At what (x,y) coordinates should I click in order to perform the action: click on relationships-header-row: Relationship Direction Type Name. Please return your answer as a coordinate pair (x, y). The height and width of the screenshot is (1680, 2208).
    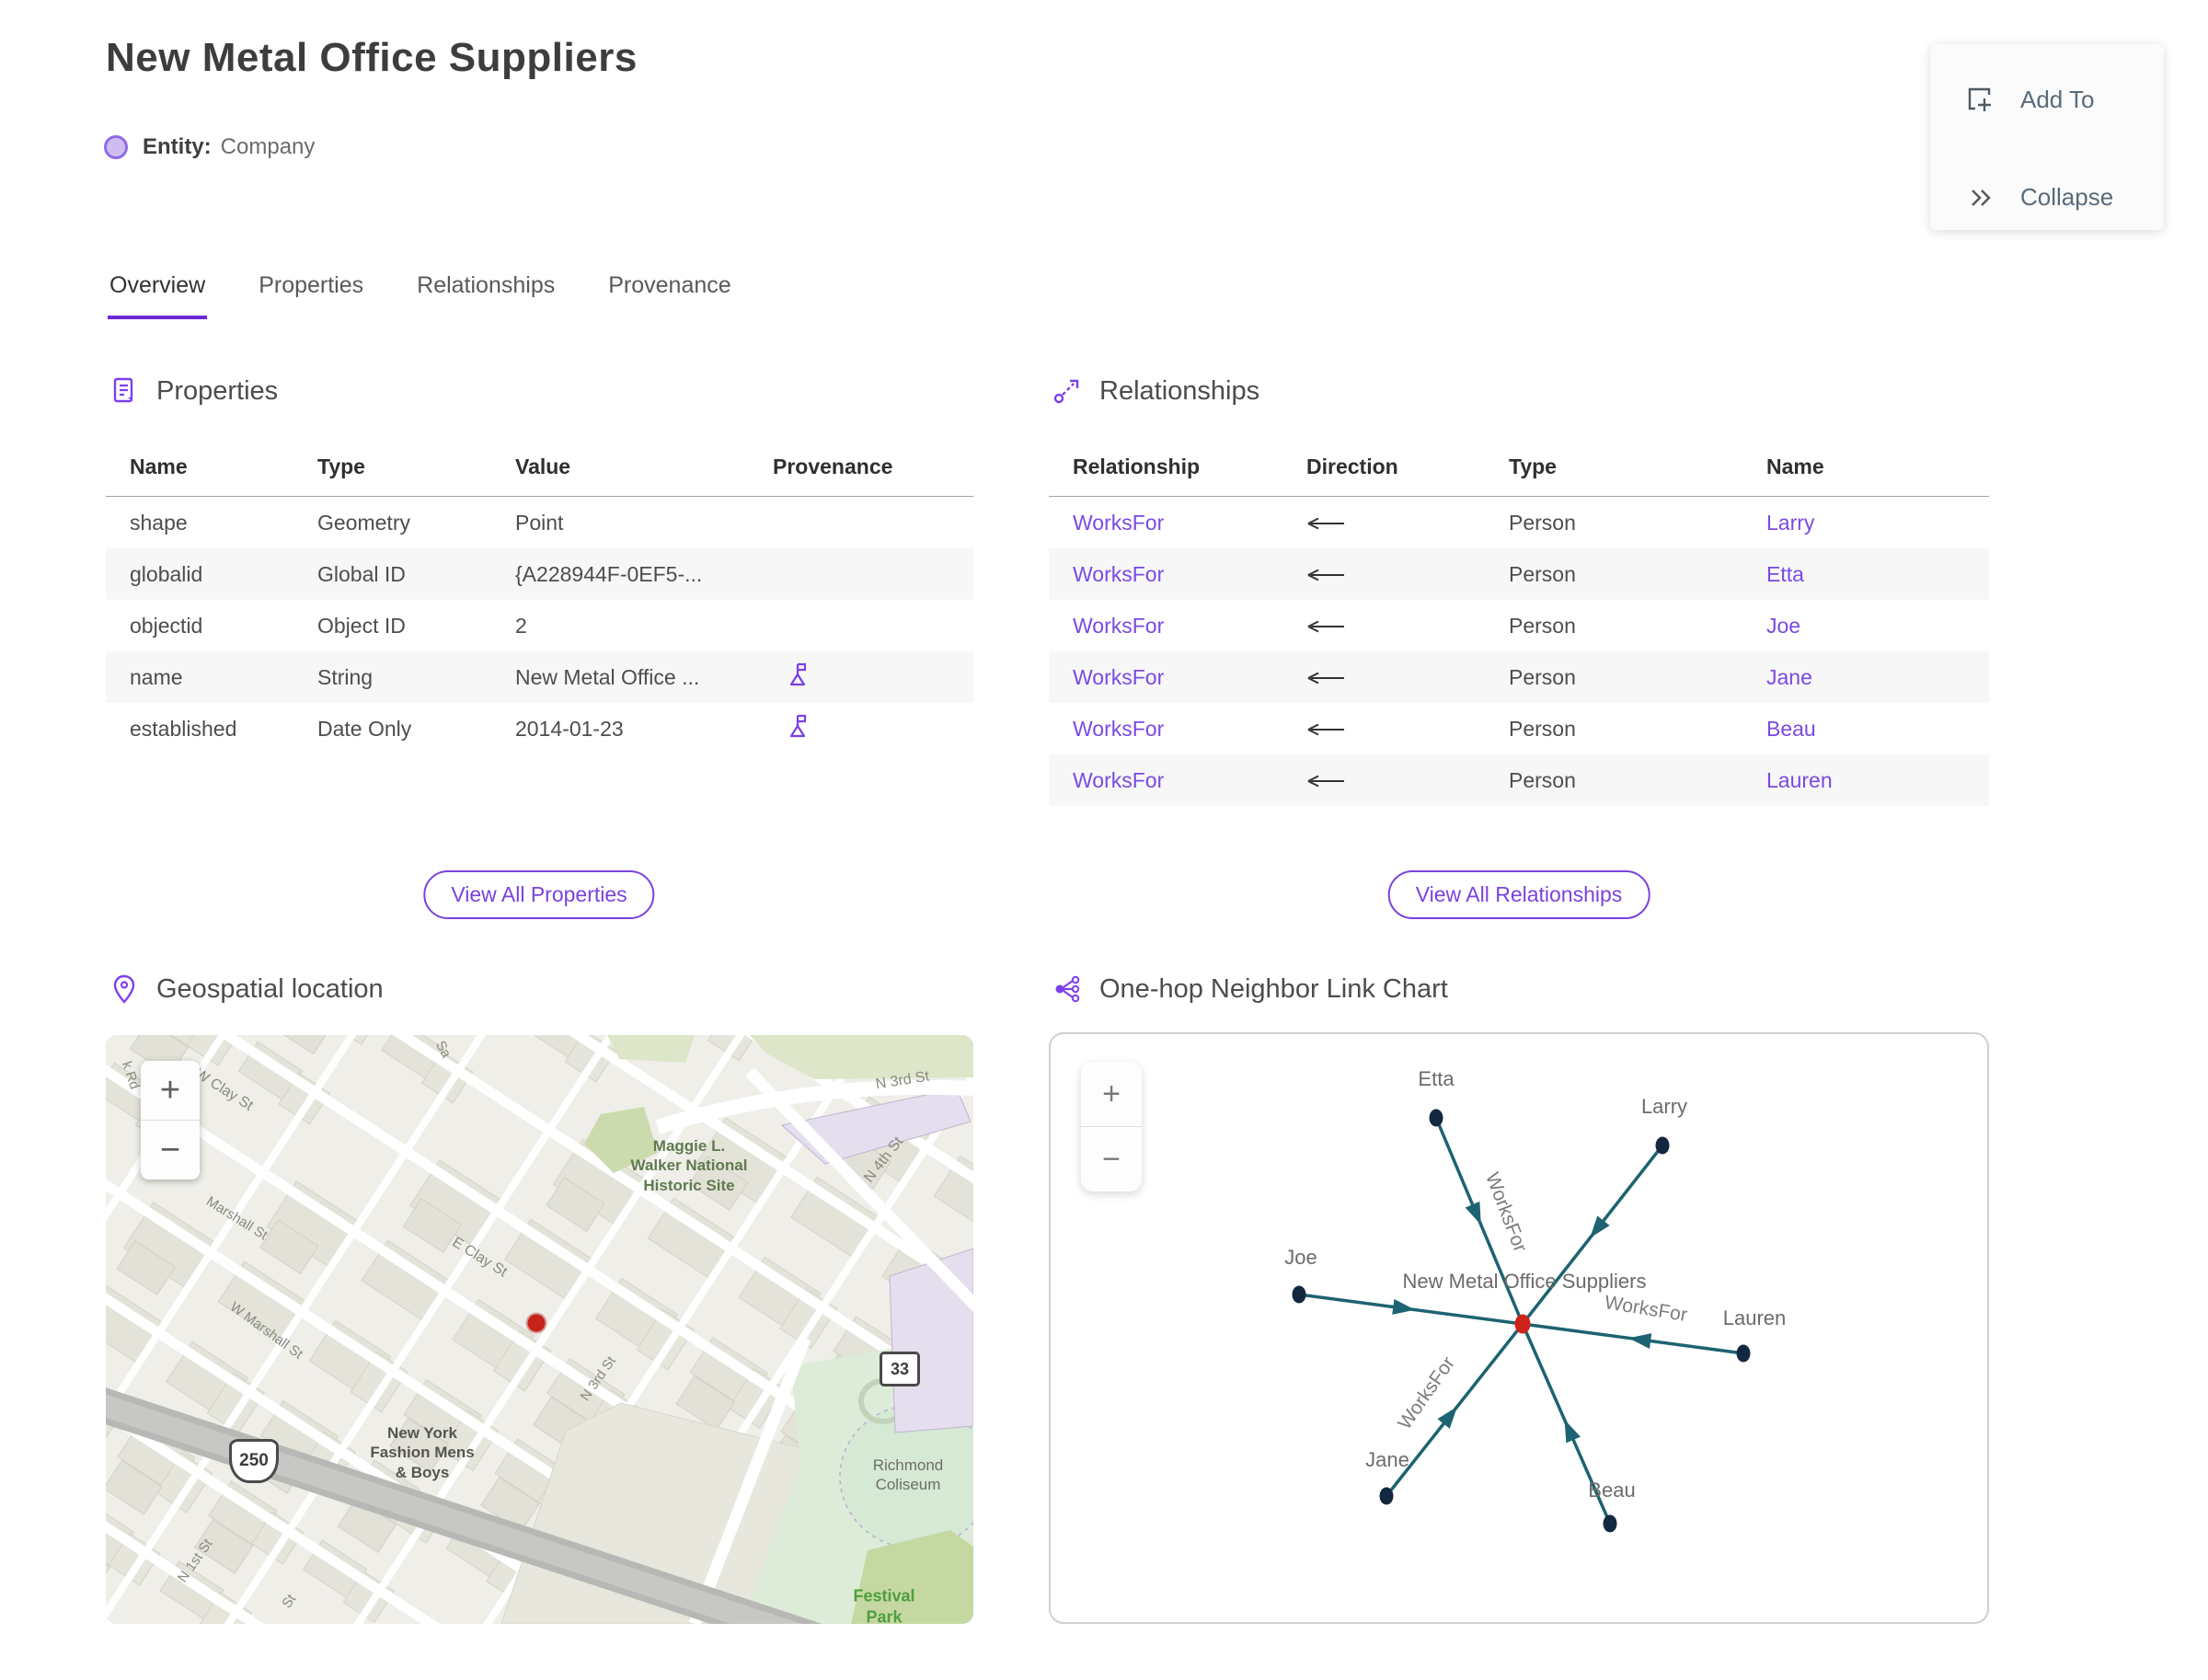
    Looking at the image, I should click on (1519, 468).